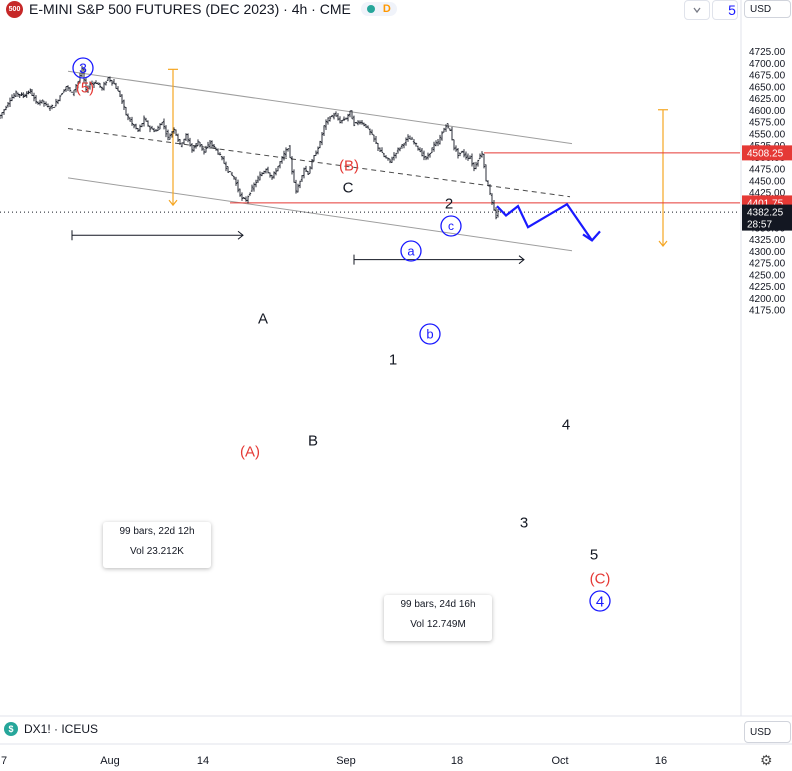 This screenshot has width=792, height=771. What do you see at coordinates (767, 99) in the screenshot?
I see `y-tick-label: 4625.00` at bounding box center [767, 99].